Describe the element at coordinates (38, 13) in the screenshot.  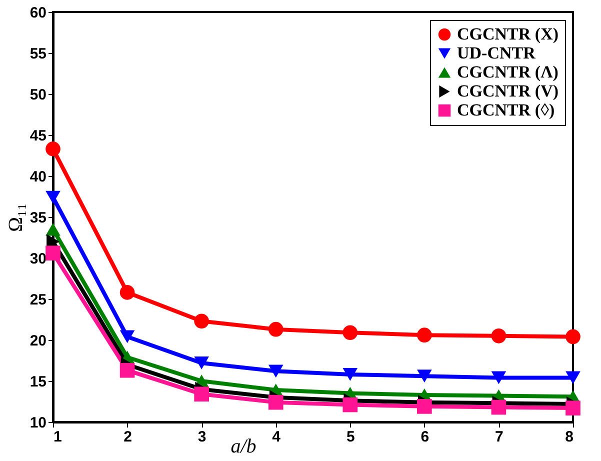
I see `y-tick-label: 60` at that location.